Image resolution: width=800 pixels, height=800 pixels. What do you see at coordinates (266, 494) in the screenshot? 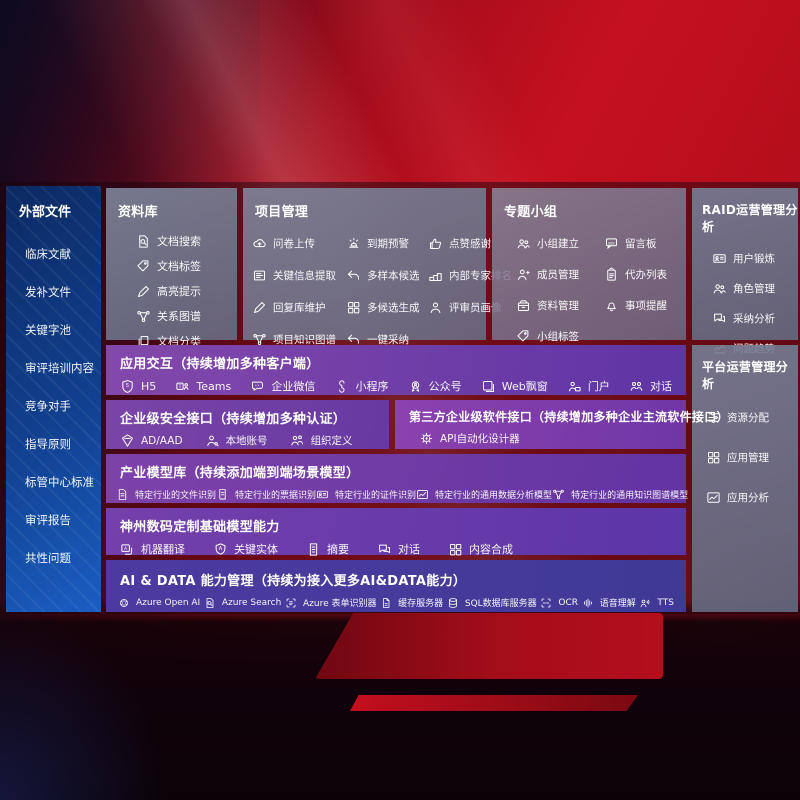
I see `model-item: 特定行业的票据识别` at bounding box center [266, 494].